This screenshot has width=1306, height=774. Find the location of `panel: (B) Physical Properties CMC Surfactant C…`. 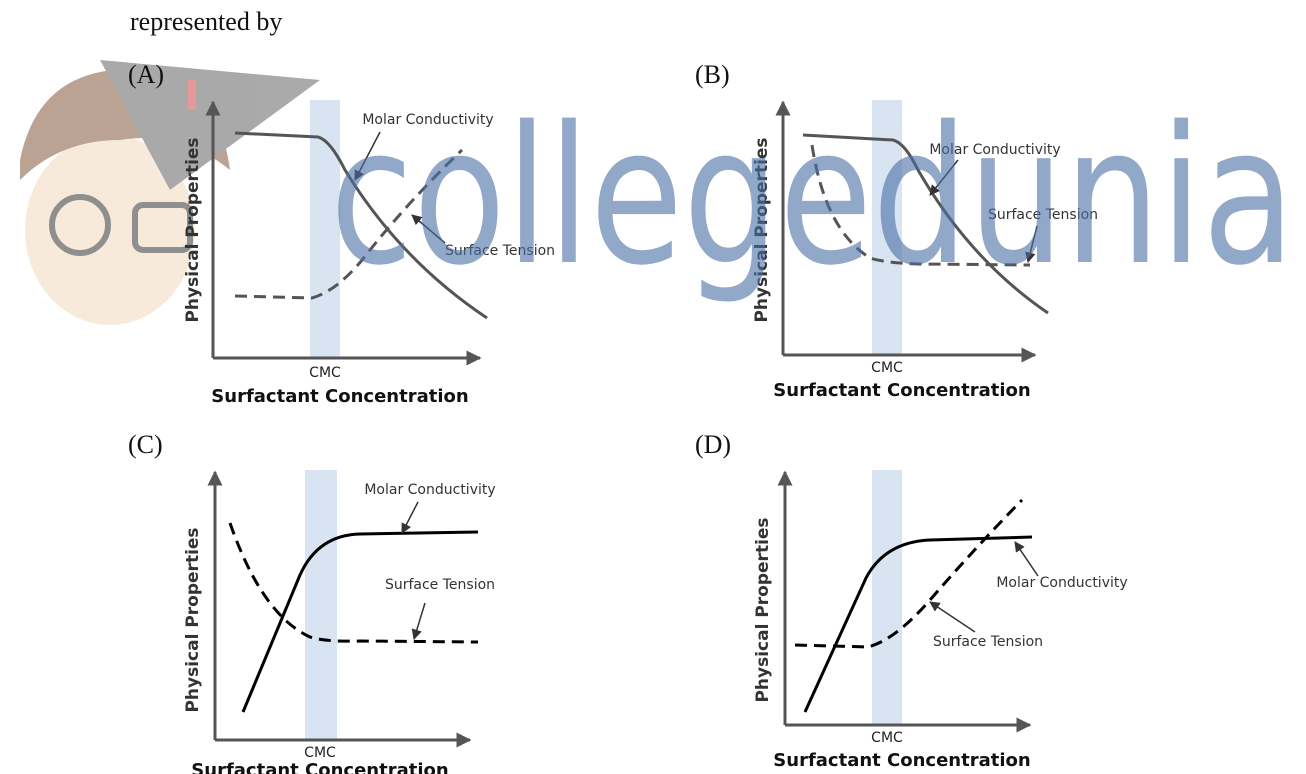

panel: (B) Physical Properties CMC Surfactant C… is located at coordinates (896, 230).